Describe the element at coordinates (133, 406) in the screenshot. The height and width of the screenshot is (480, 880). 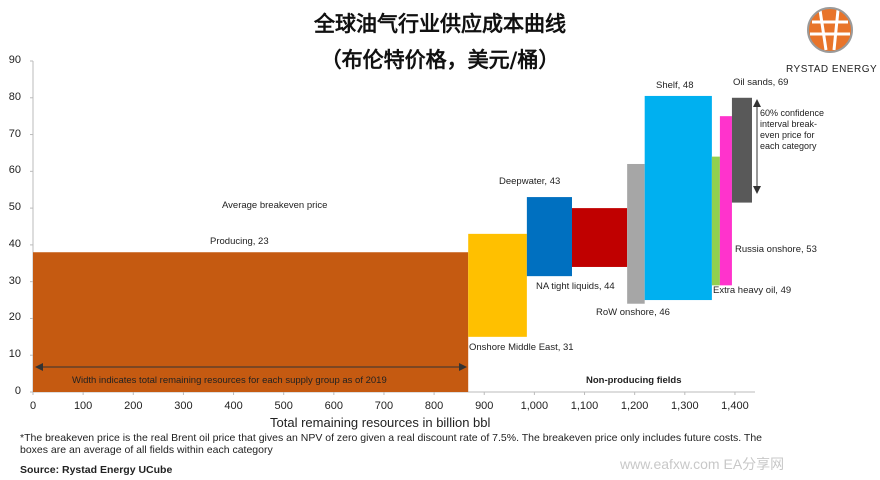
I see `x-tick-label: 200` at that location.